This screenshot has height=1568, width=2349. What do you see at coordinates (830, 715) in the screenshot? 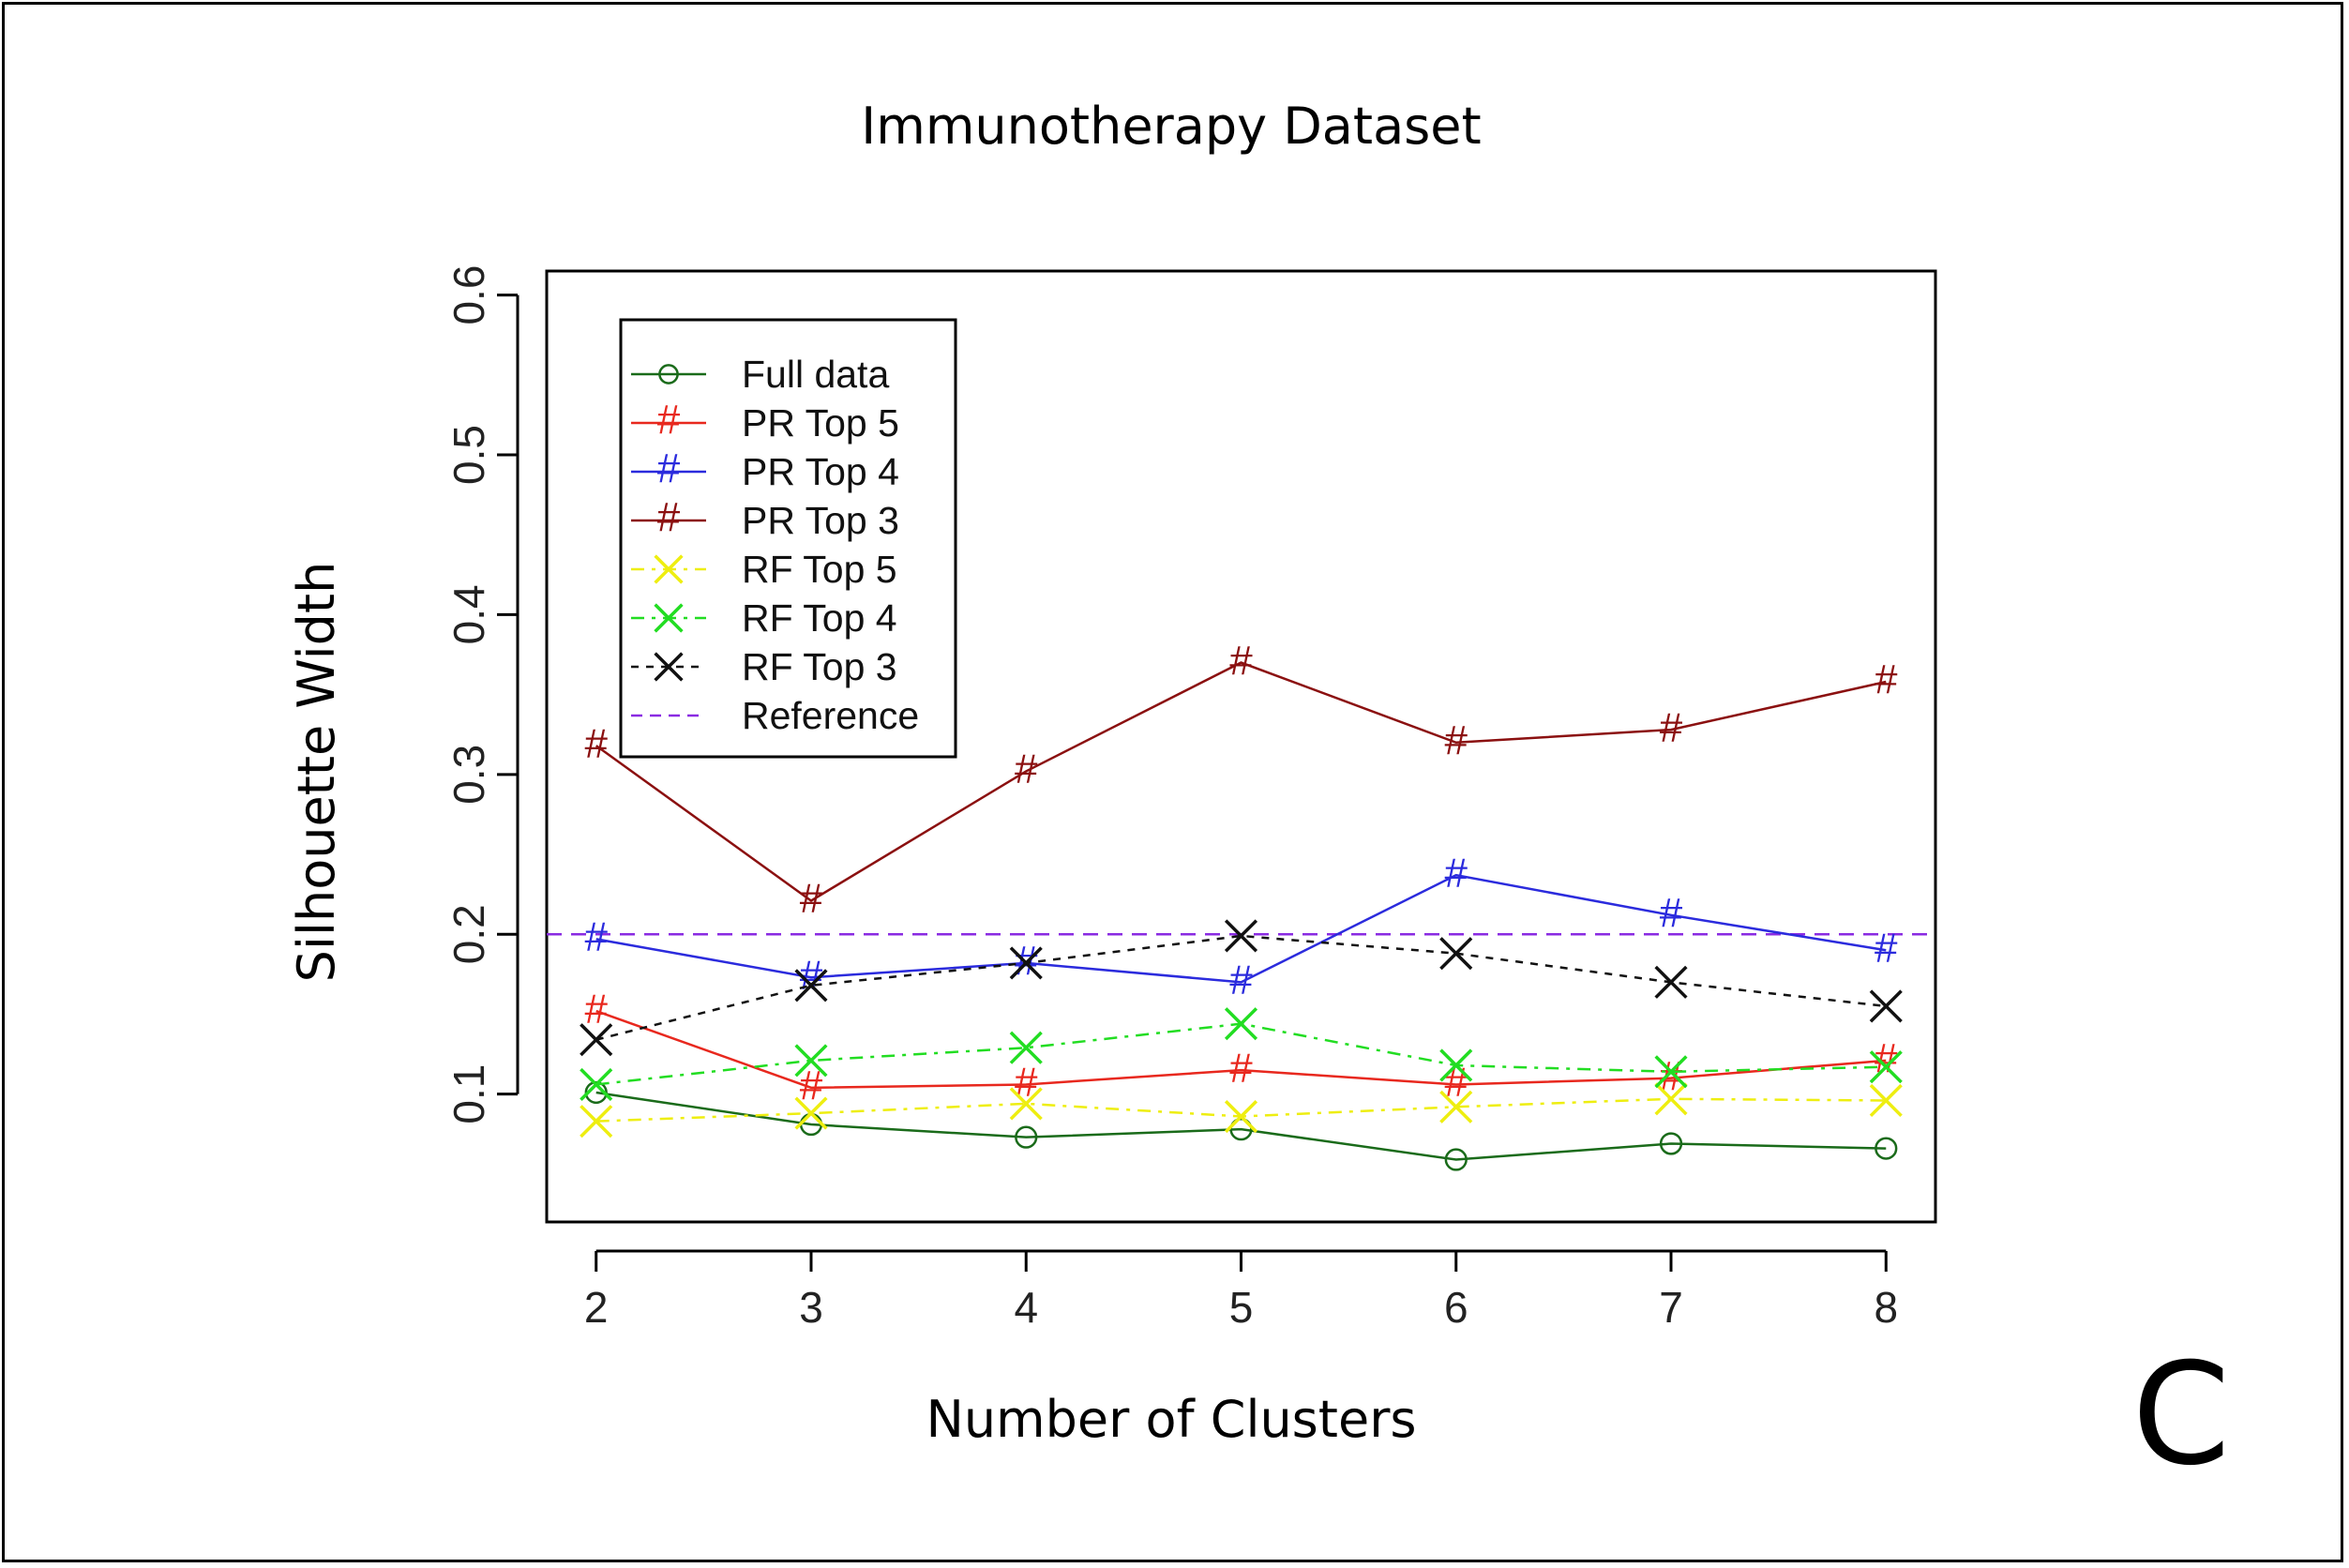
I see `legend-label: Reference` at bounding box center [830, 715].